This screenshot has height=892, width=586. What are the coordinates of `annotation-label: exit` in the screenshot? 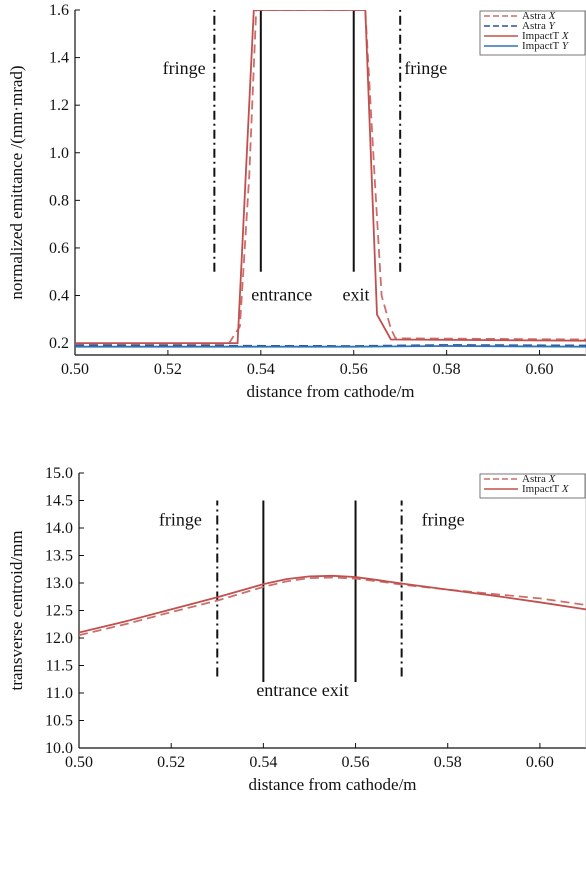 It's located at (356, 294).